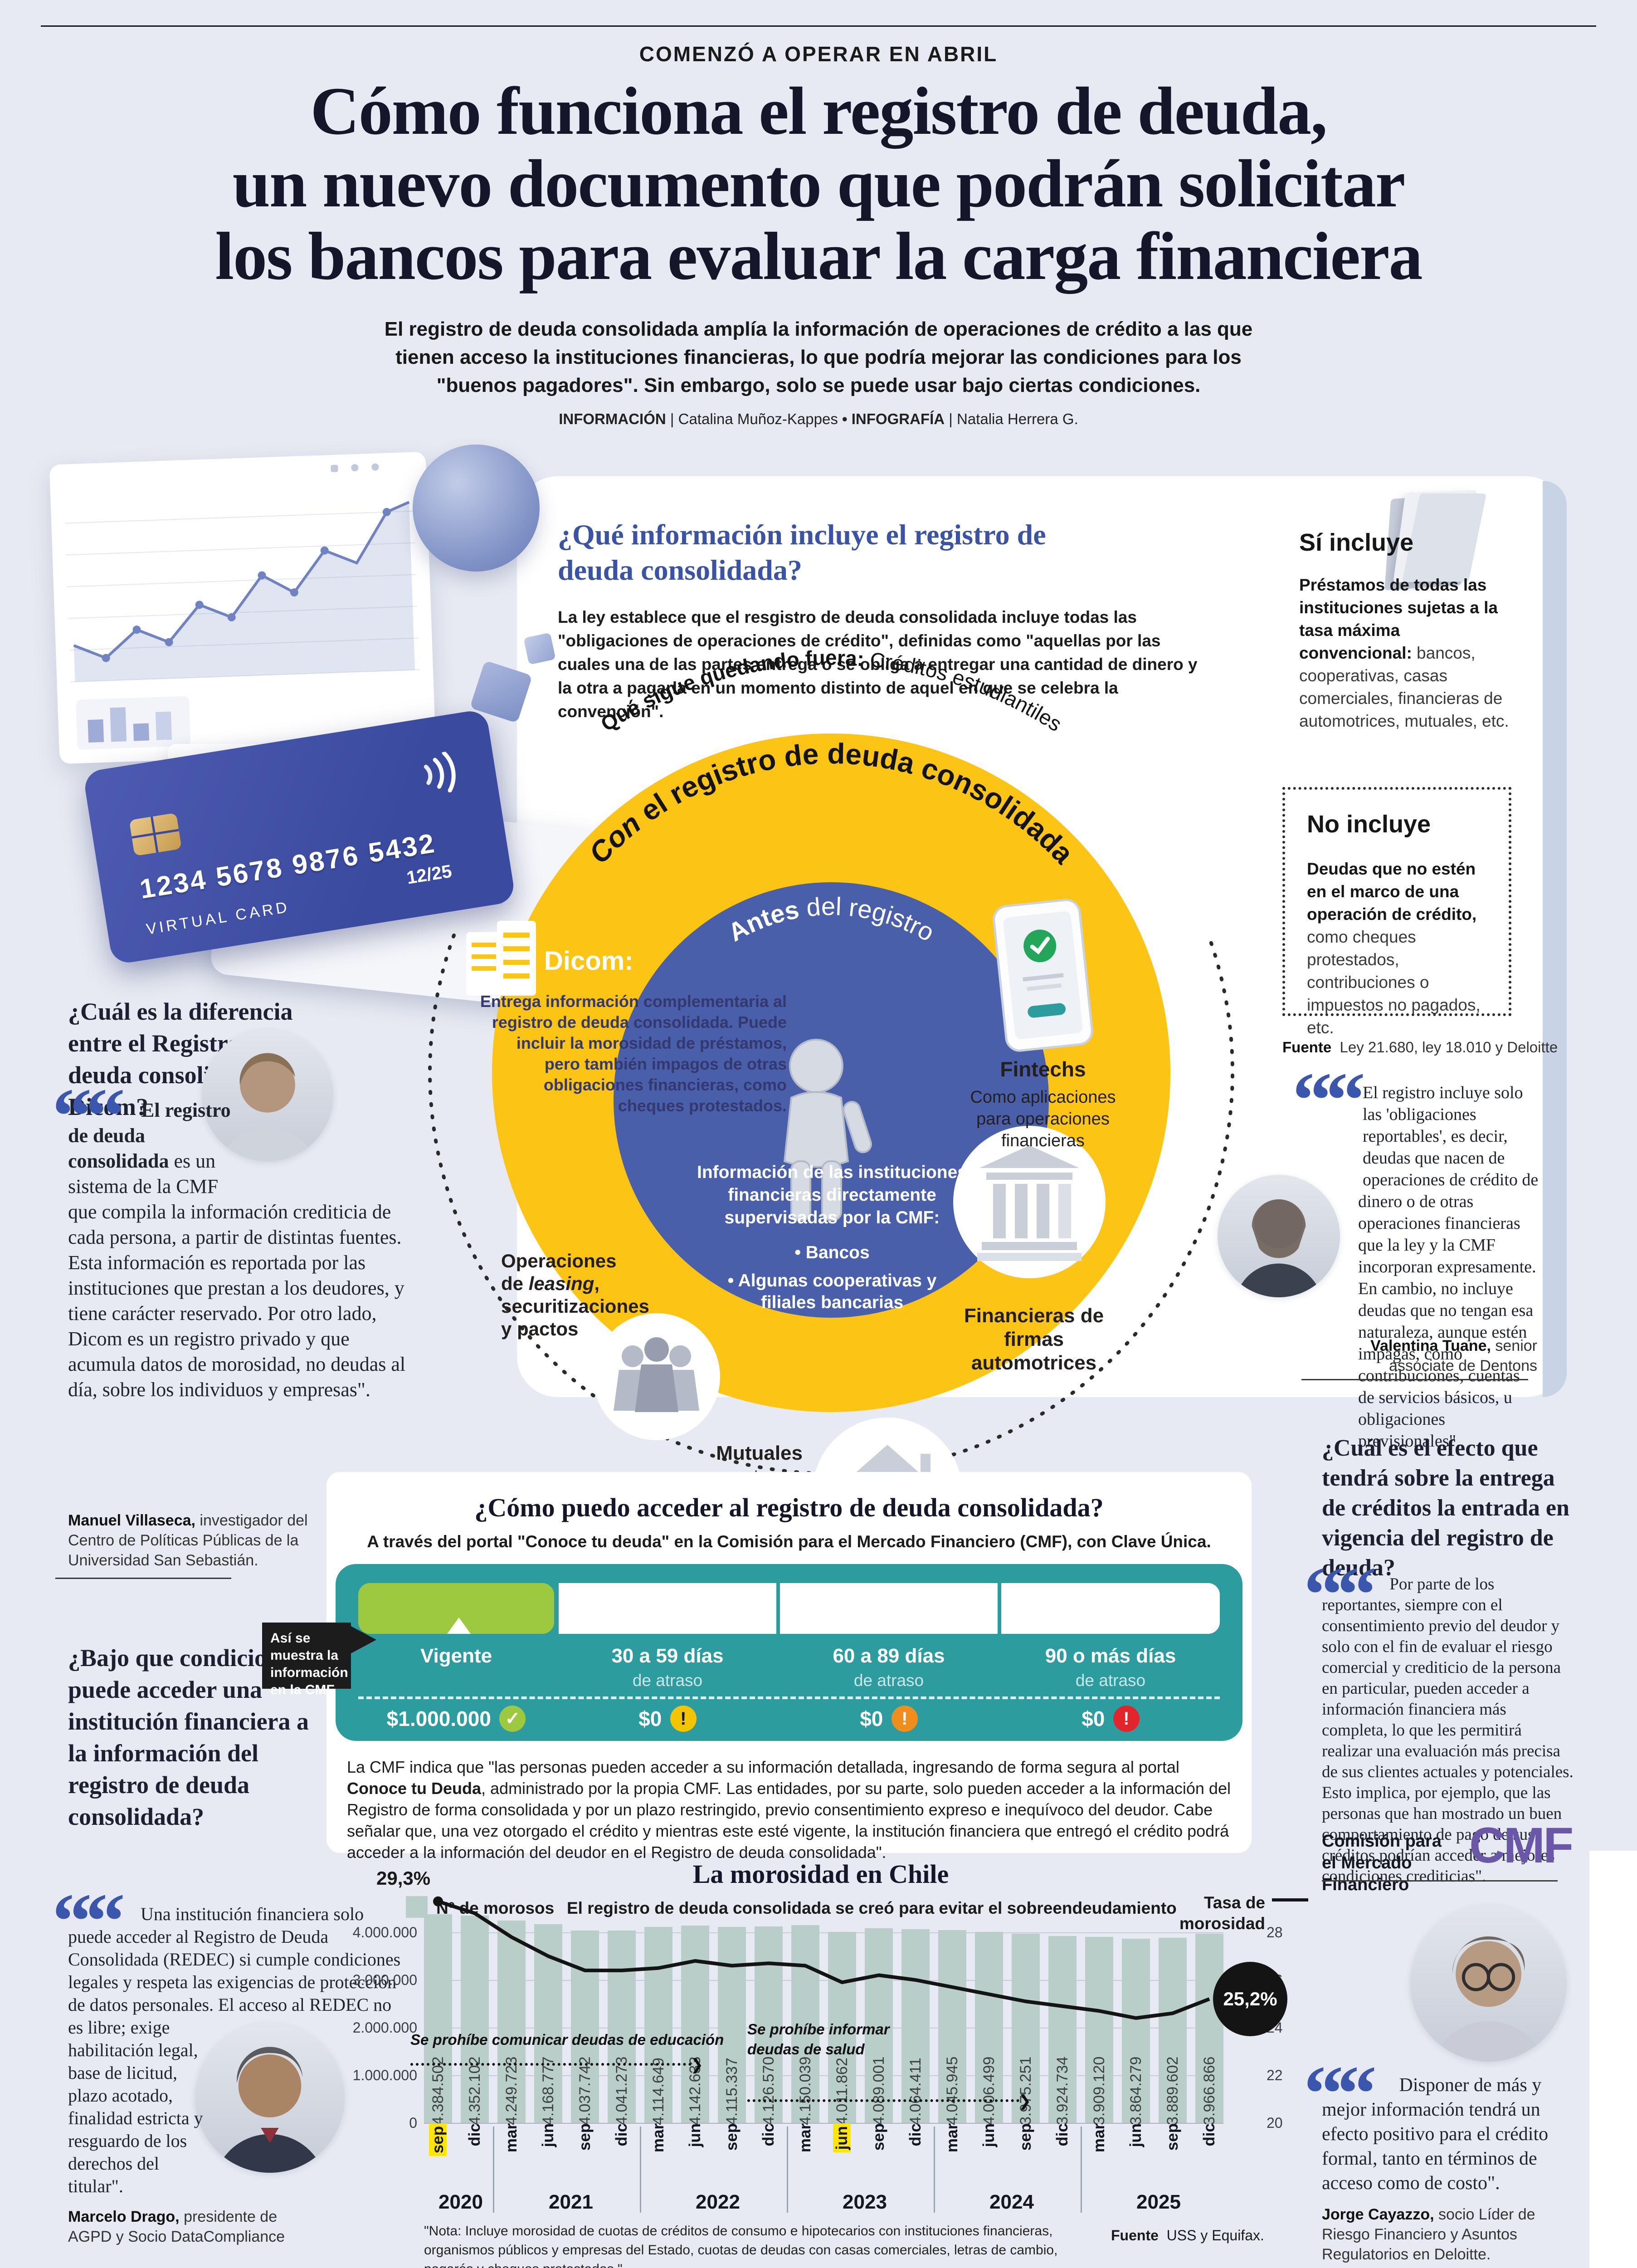 This screenshot has width=1637, height=2268. I want to click on y-axis-left-label: 0, so click(413, 2123).